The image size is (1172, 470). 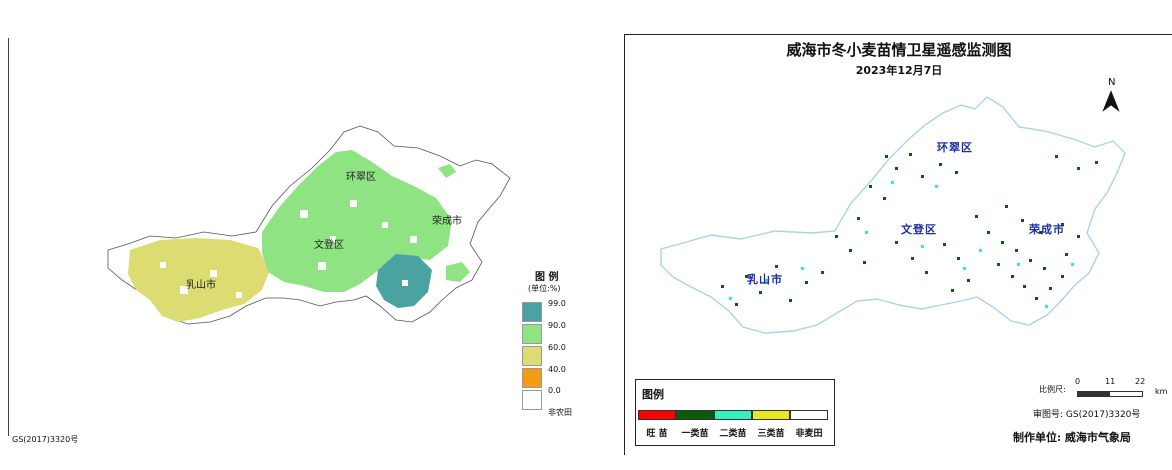 I want to click on east-green-patch, so click(x=458, y=272).